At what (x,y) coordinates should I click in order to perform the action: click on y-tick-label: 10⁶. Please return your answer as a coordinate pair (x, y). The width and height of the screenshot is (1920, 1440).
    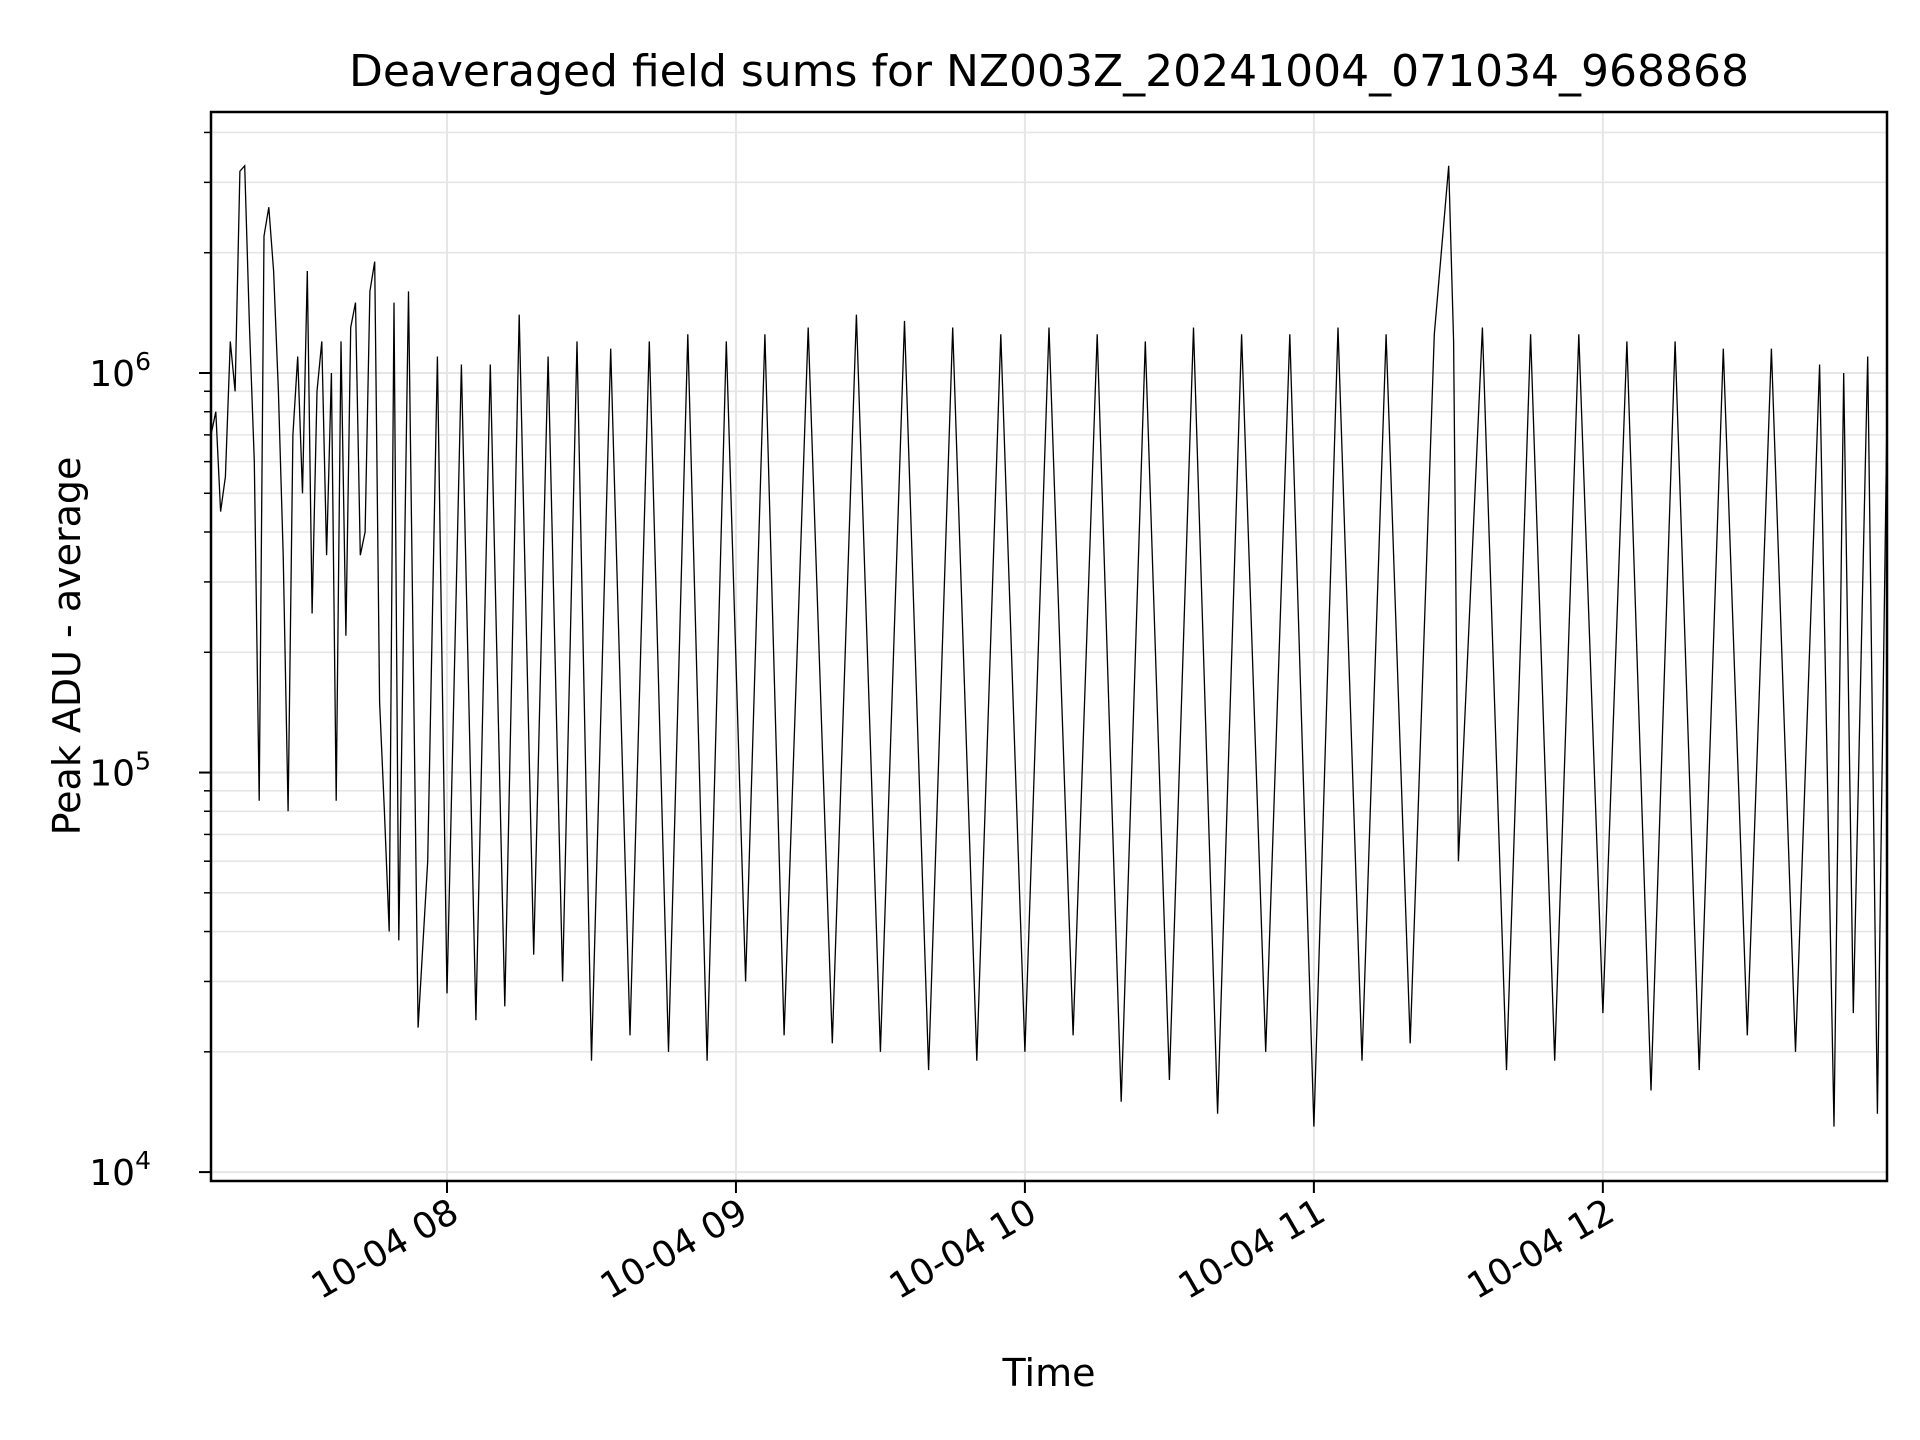
    Looking at the image, I should click on (120, 371).